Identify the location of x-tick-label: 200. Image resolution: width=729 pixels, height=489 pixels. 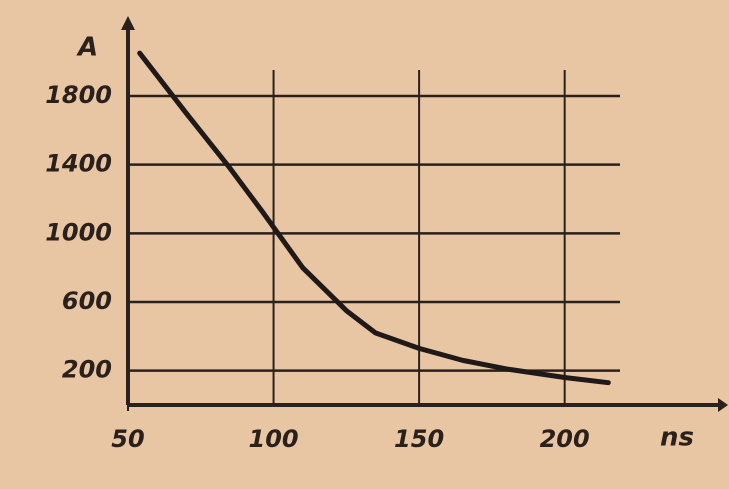
(565, 439).